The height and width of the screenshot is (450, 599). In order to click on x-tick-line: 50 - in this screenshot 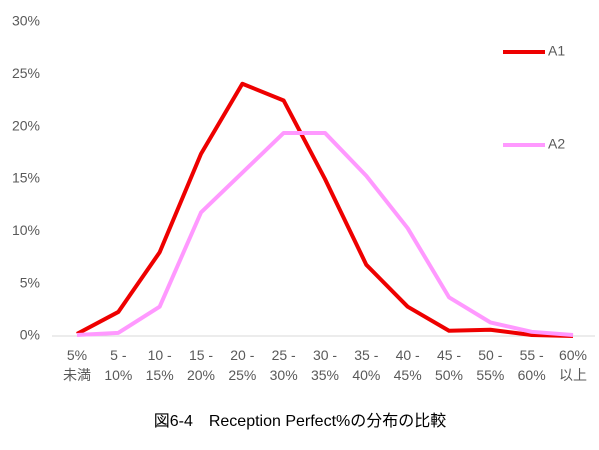, I will do `click(490, 355)`.